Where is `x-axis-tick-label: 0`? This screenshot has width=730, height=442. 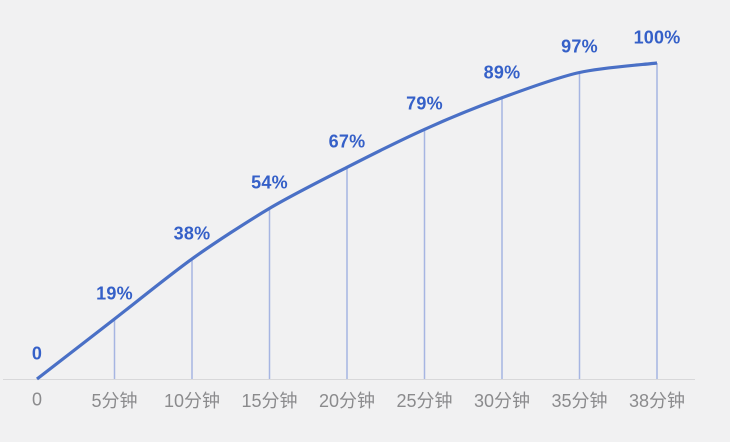
x-axis-tick-label: 0 is located at coordinates (37, 399).